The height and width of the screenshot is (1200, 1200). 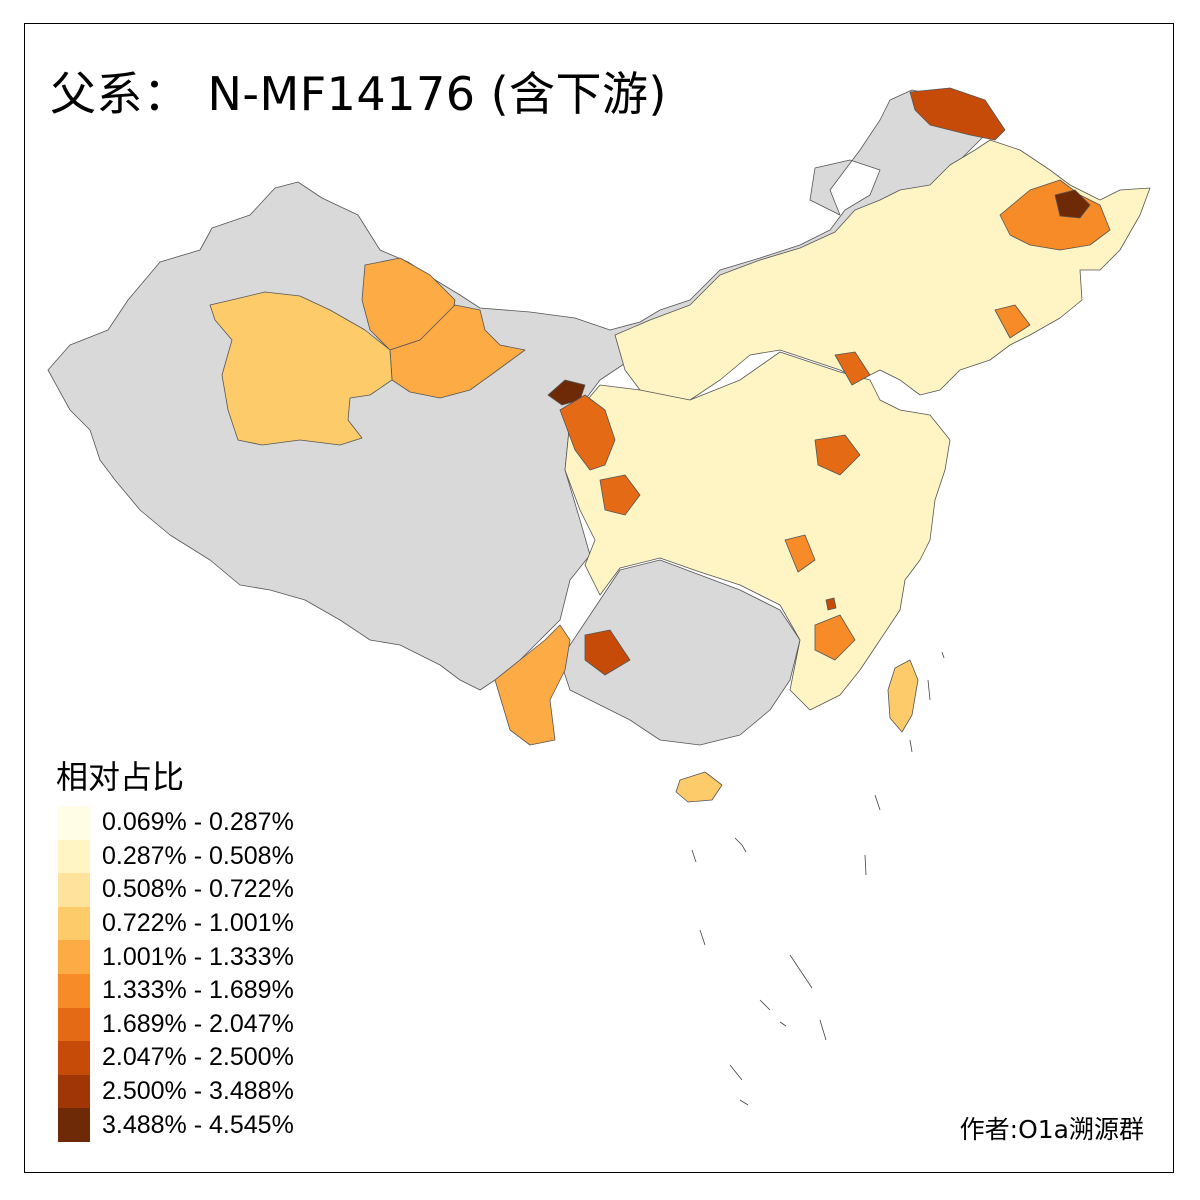 I want to click on region-gansu-hotspot, so click(x=566, y=392).